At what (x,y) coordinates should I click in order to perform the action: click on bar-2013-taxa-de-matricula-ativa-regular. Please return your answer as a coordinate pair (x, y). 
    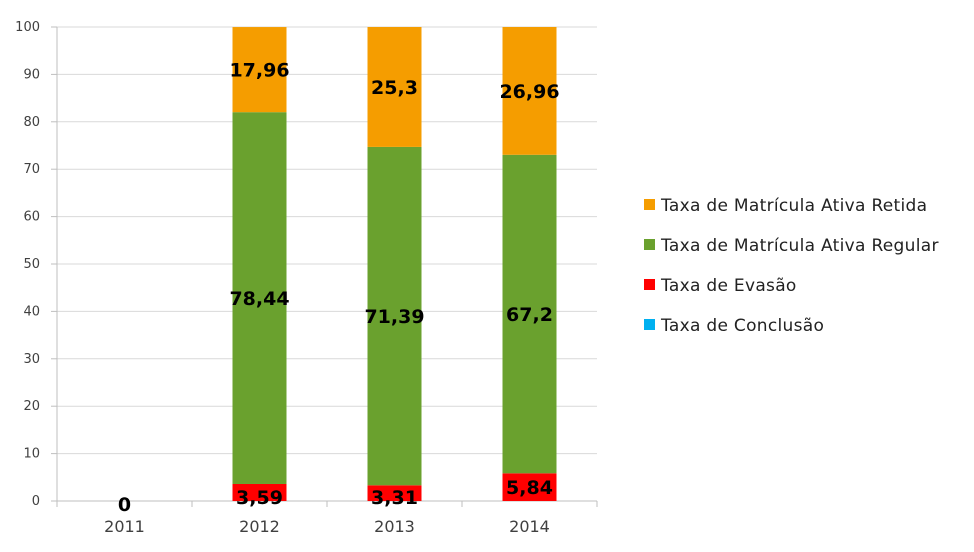
    Looking at the image, I should click on (394, 316).